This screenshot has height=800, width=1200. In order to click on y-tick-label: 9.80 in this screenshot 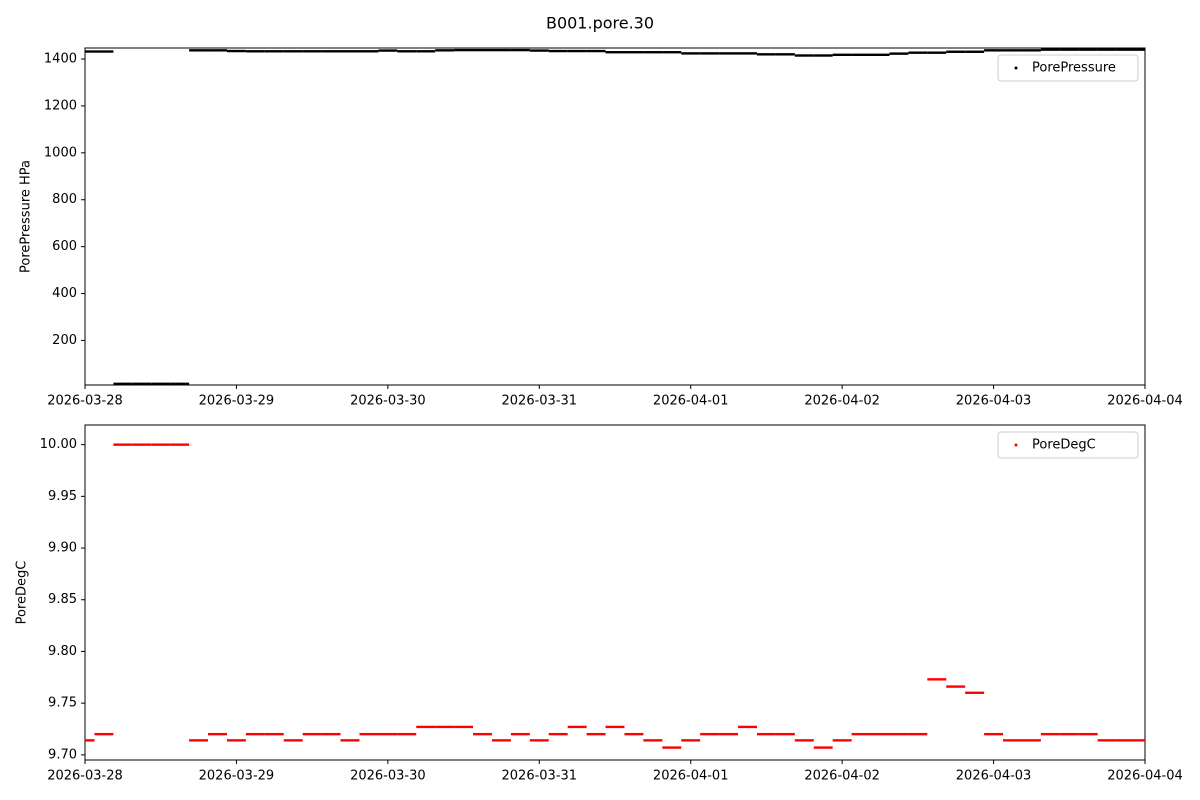, I will do `click(62, 651)`.